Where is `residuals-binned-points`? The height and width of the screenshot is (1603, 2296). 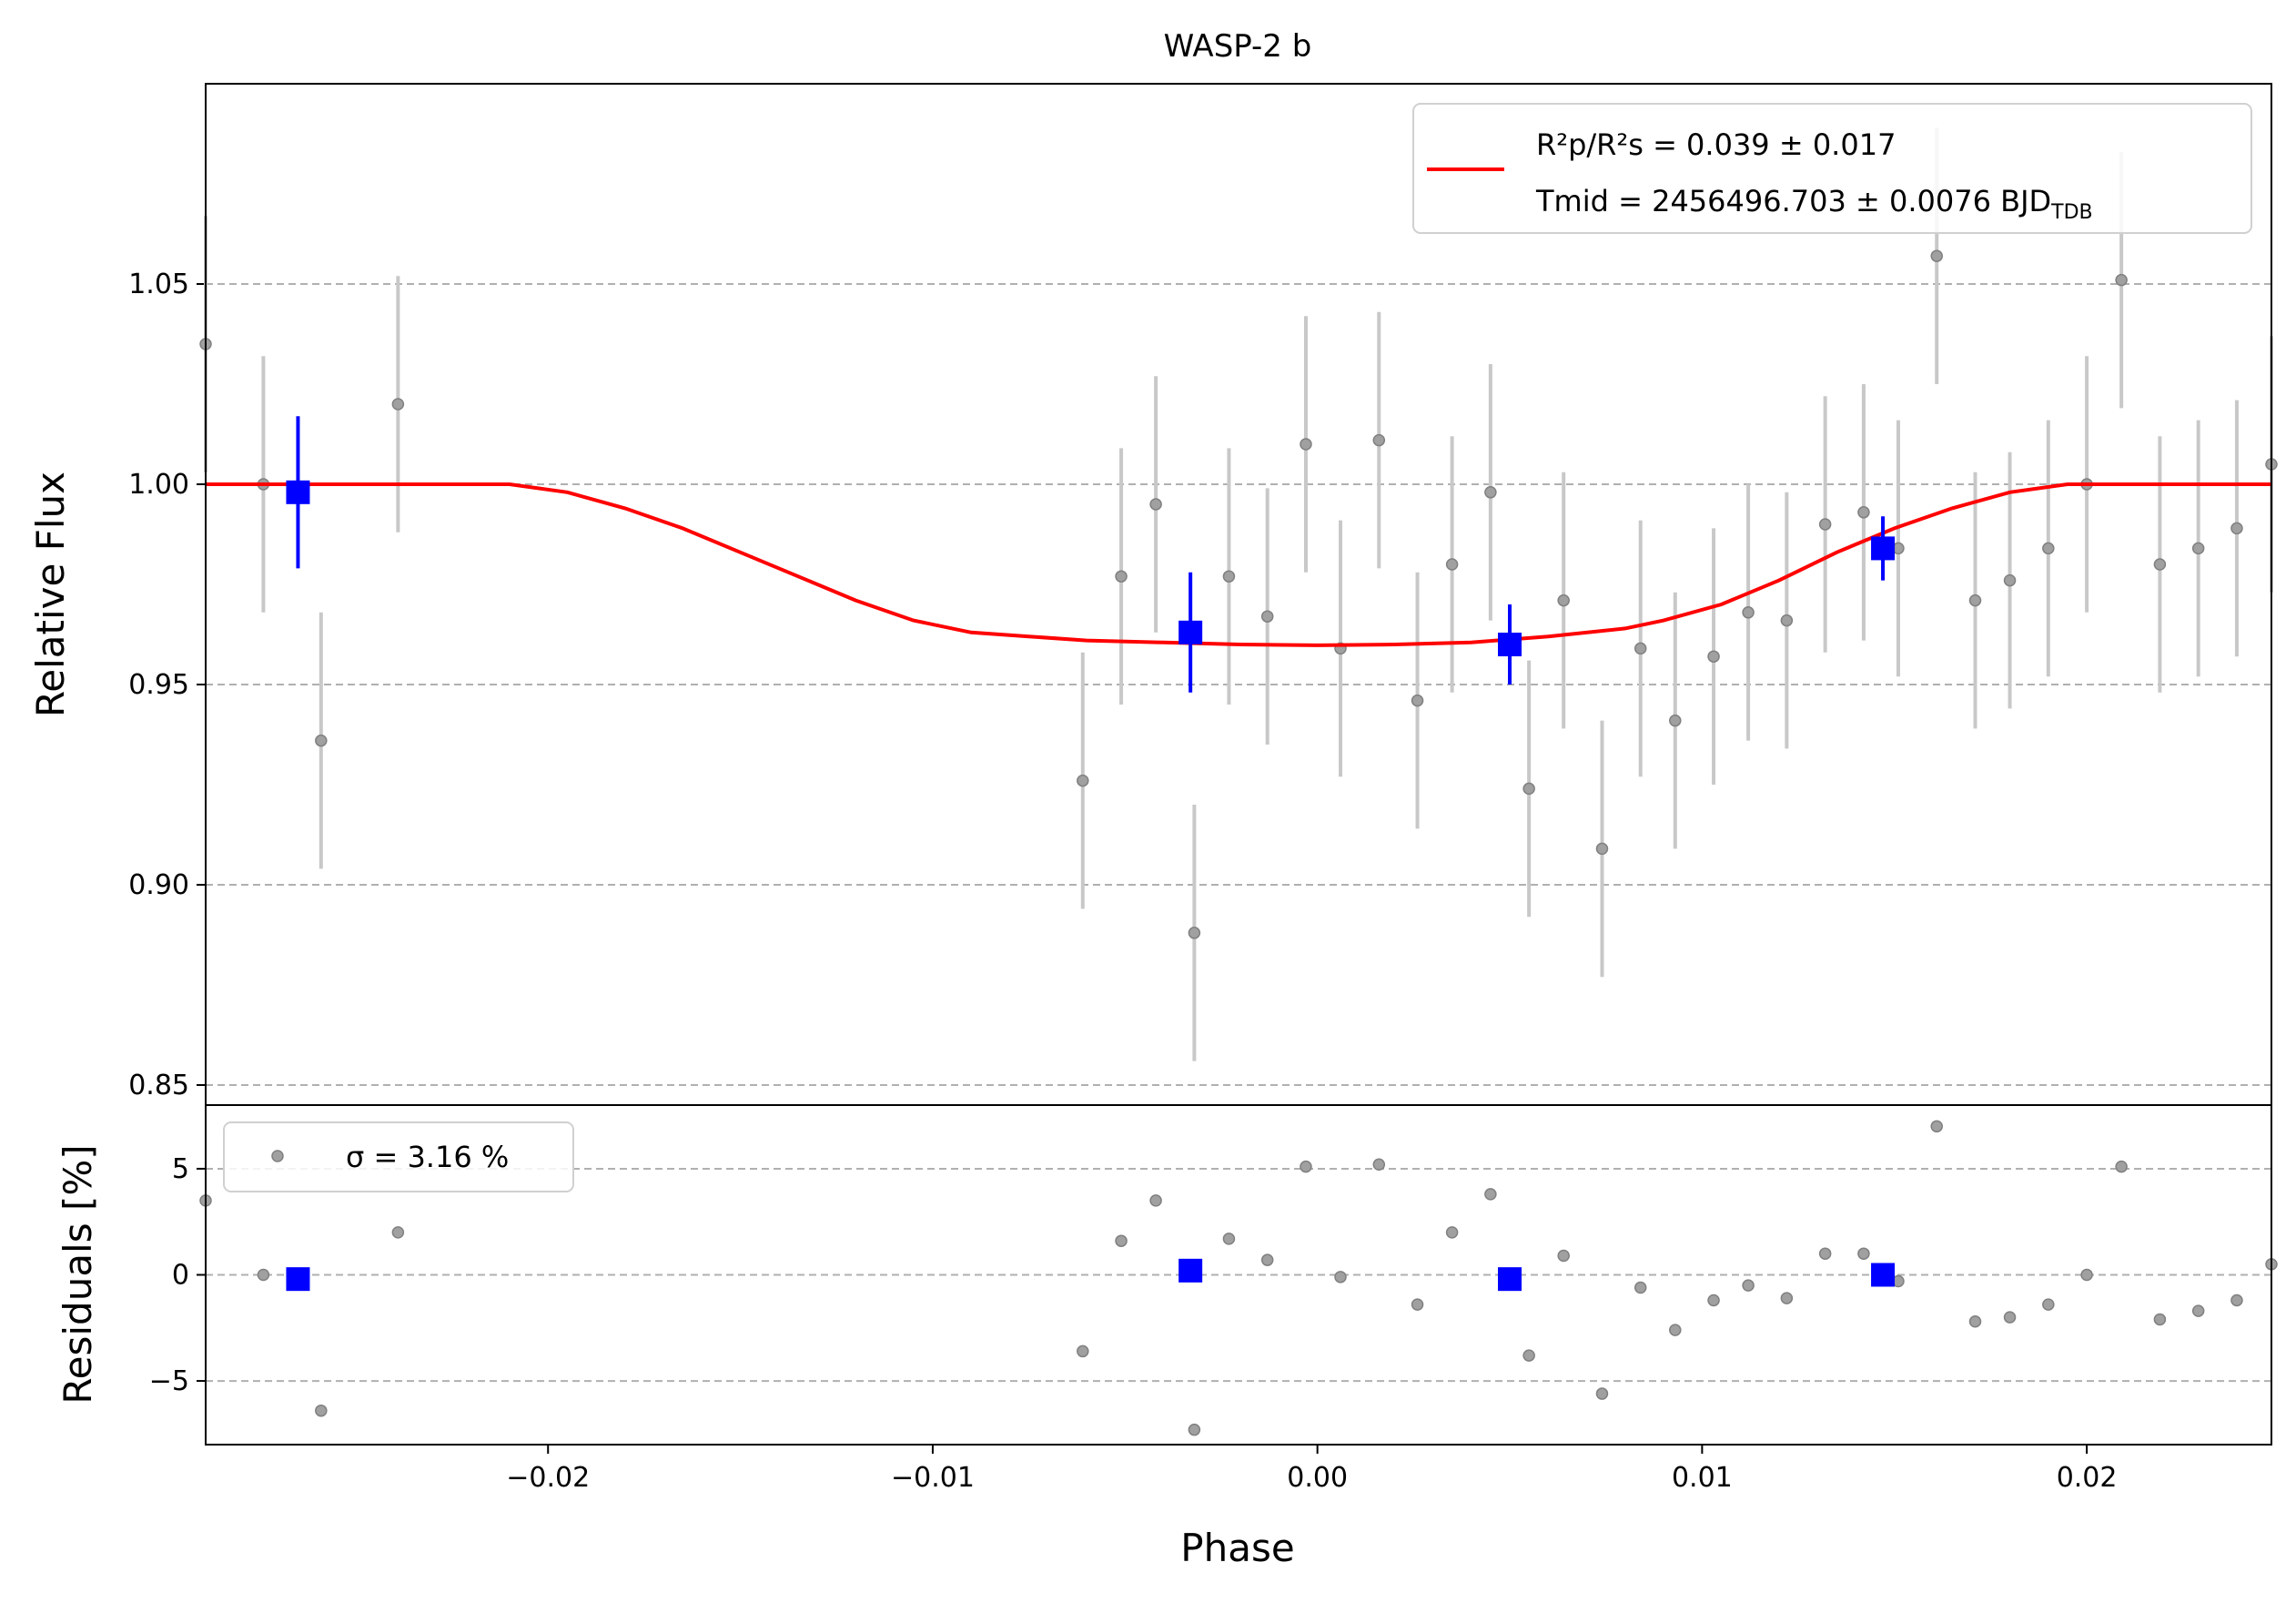
residuals-binned-points is located at coordinates (1091, 1275).